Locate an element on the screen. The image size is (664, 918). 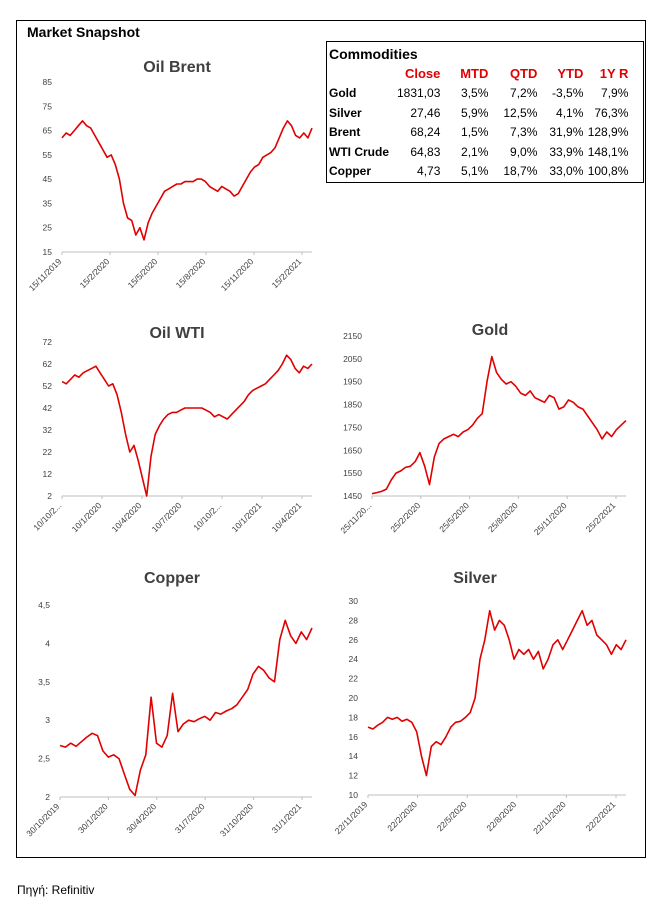
wti-chart-title: Oil WTI is located at coordinates (176, 333).